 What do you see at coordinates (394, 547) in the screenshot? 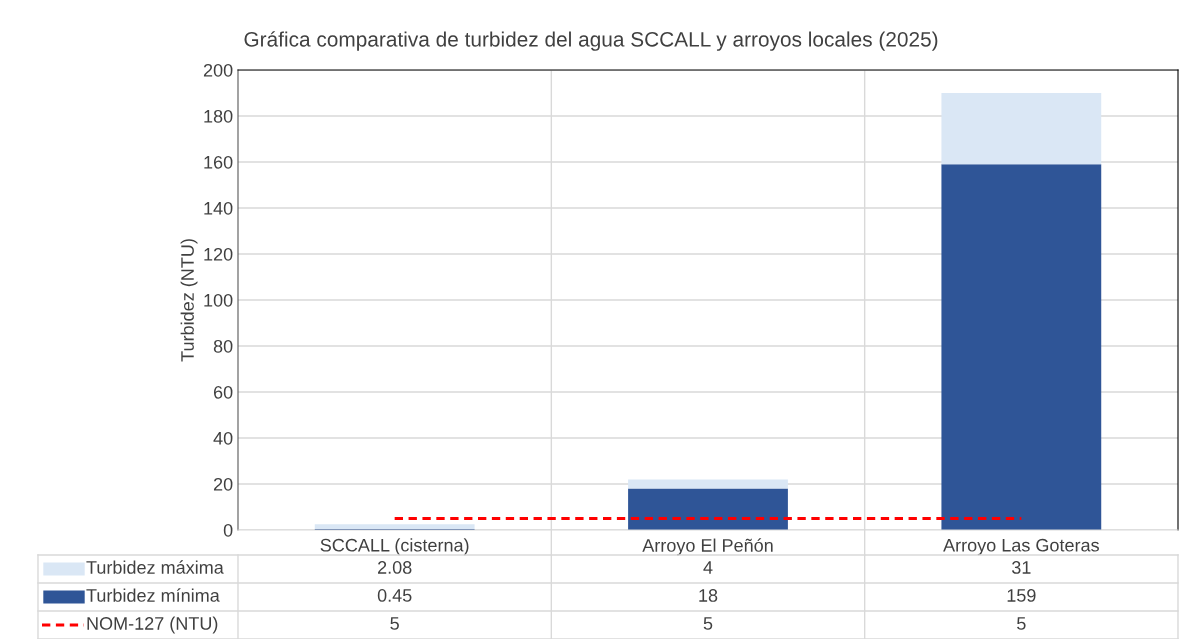
I see `x-tick-label: SCCALL (cisterna)` at bounding box center [394, 547].